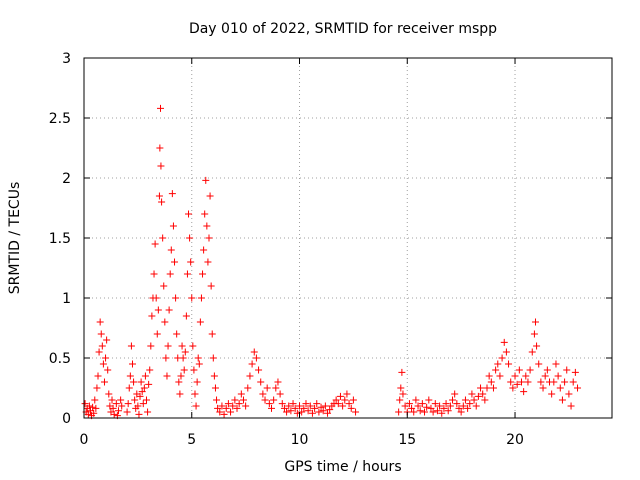 Image resolution: width=640 pixels, height=480 pixels. Describe the element at coordinates (300, 440) in the screenshot. I see `x-tick-label: 10` at that location.